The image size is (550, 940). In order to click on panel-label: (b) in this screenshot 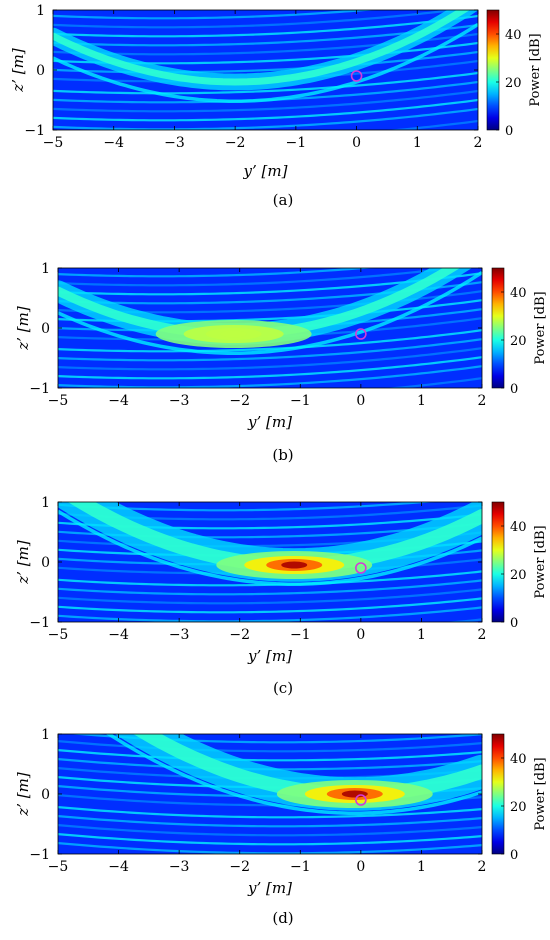, I will do `click(282, 455)`.